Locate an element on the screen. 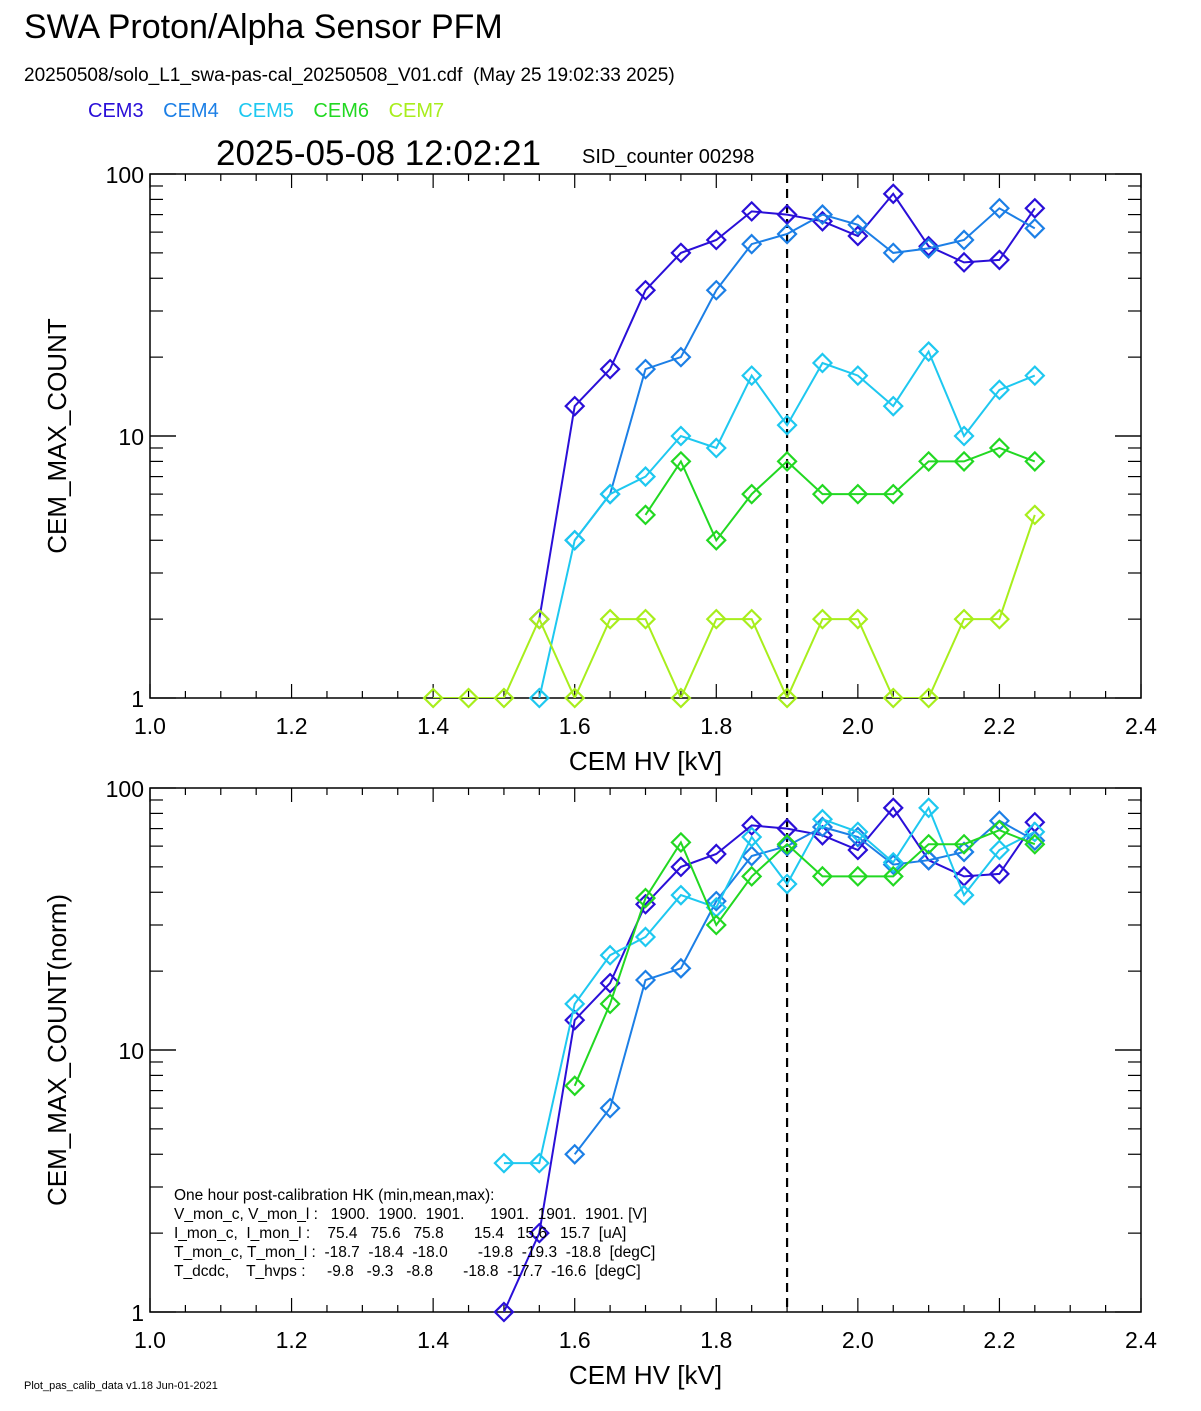 The image size is (1201, 1411). panel1-ylabel: CEM_MAX_COUNT is located at coordinates (57, 436).